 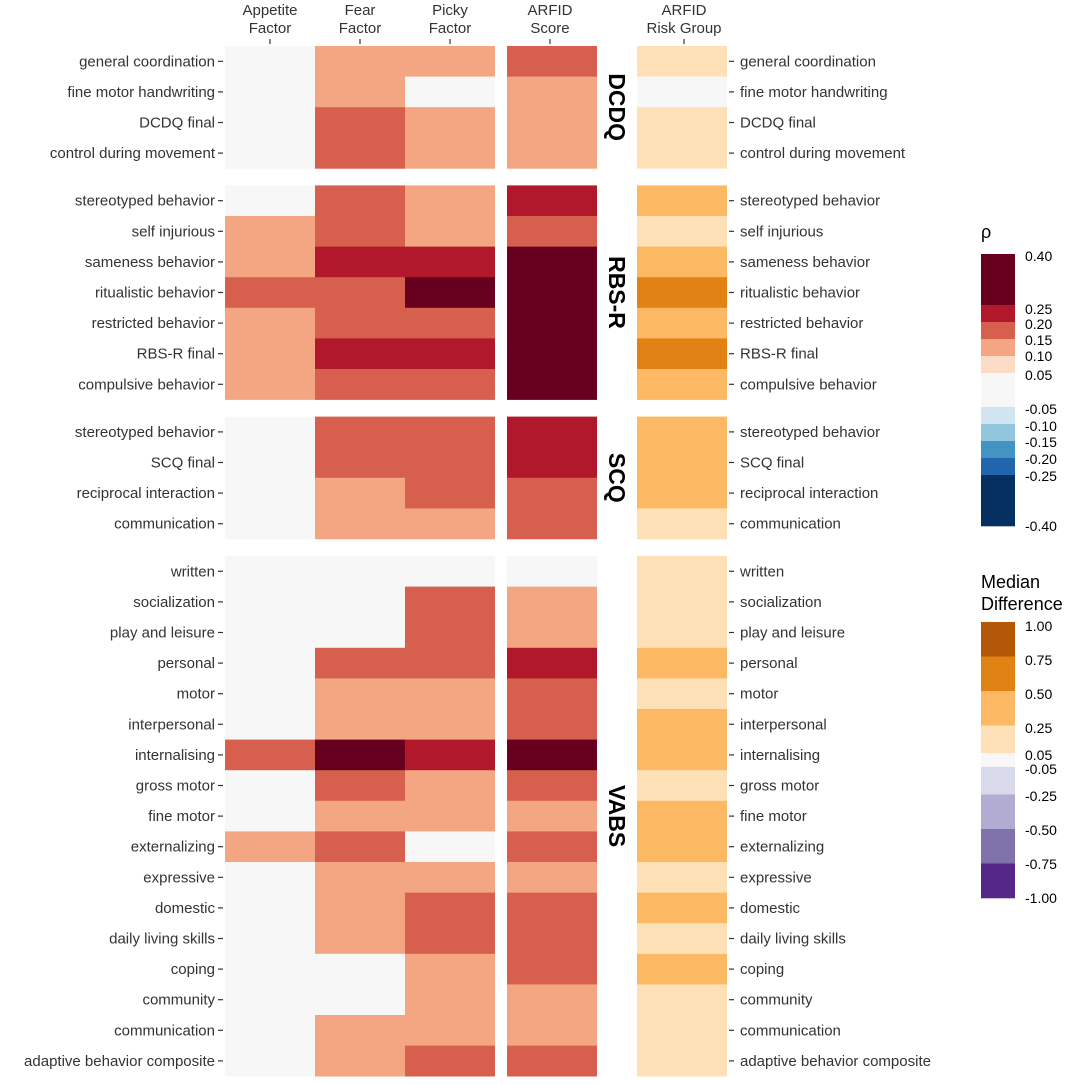 What do you see at coordinates (175, 786) in the screenshot?
I see `row-label-left: gross motor` at bounding box center [175, 786].